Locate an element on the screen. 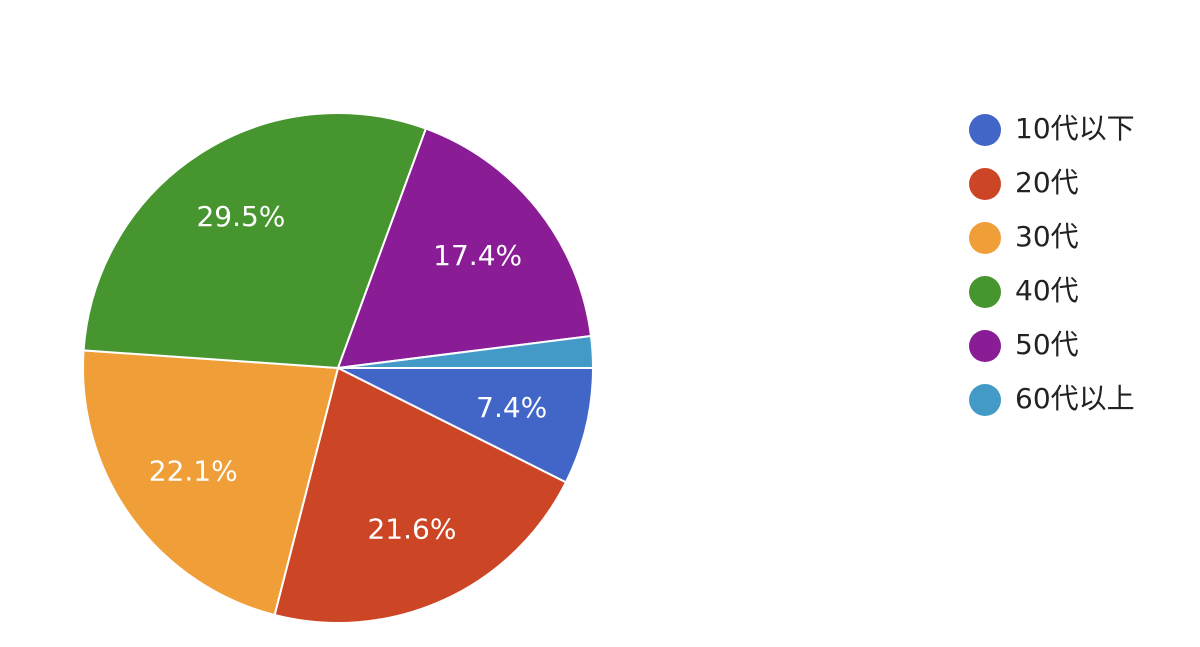 The width and height of the screenshot is (1200, 647). slice-label: 21.6% is located at coordinates (411, 528).